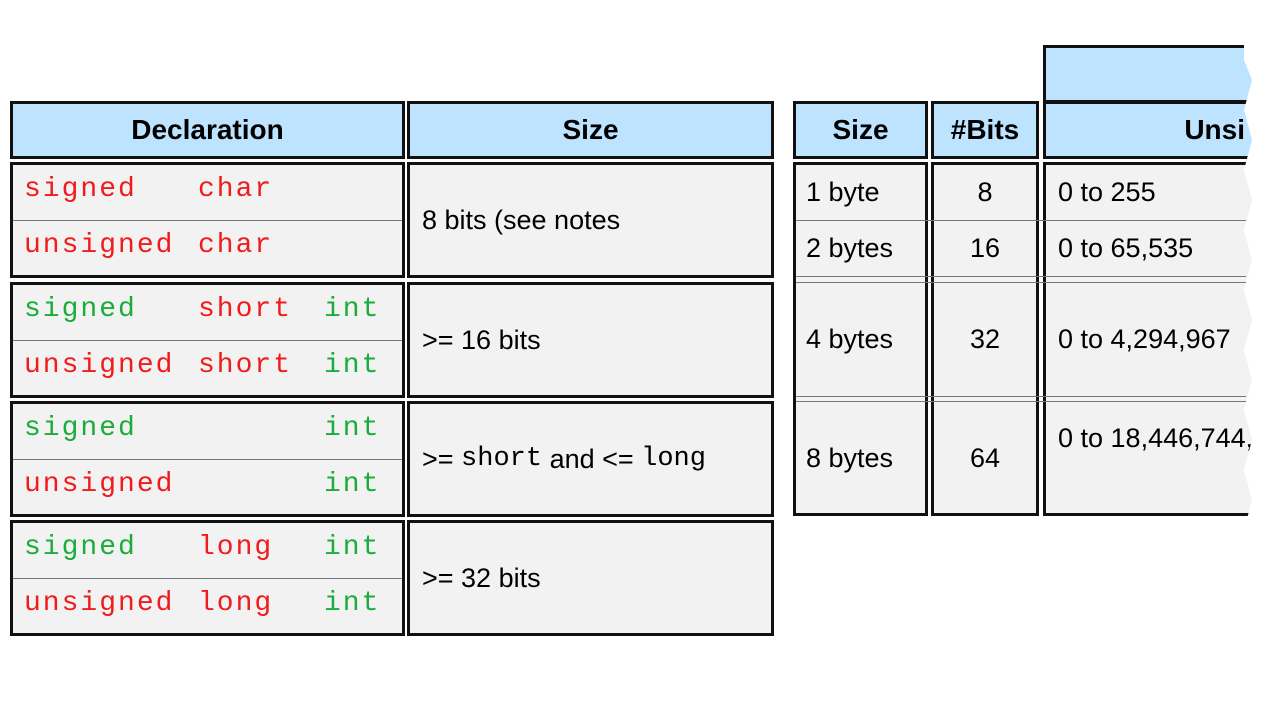 The width and height of the screenshot is (1280, 720). What do you see at coordinates (481, 577) in the screenshot?
I see `size-value: >= 32 bits` at bounding box center [481, 577].